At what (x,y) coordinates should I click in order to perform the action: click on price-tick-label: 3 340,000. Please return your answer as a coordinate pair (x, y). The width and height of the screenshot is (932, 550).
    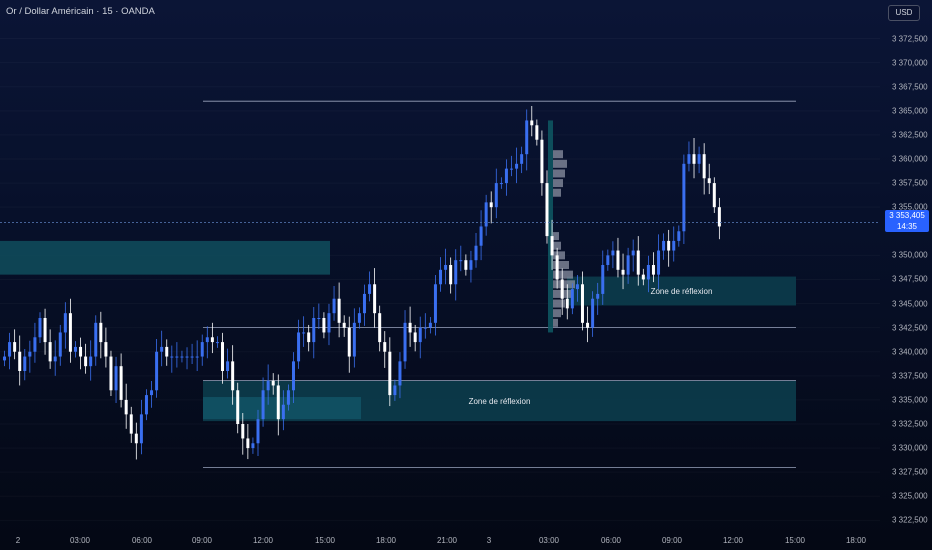
    Looking at the image, I should click on (910, 352).